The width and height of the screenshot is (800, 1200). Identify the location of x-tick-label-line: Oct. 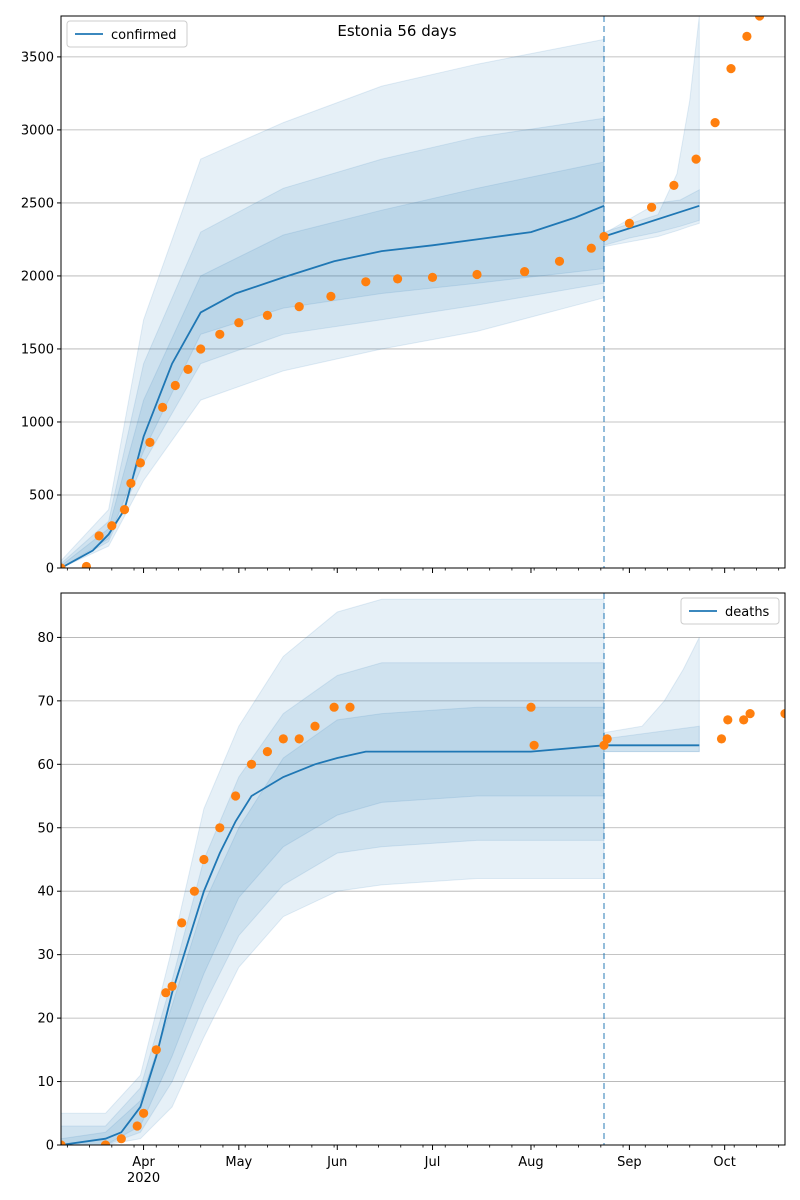
(724, 1162).